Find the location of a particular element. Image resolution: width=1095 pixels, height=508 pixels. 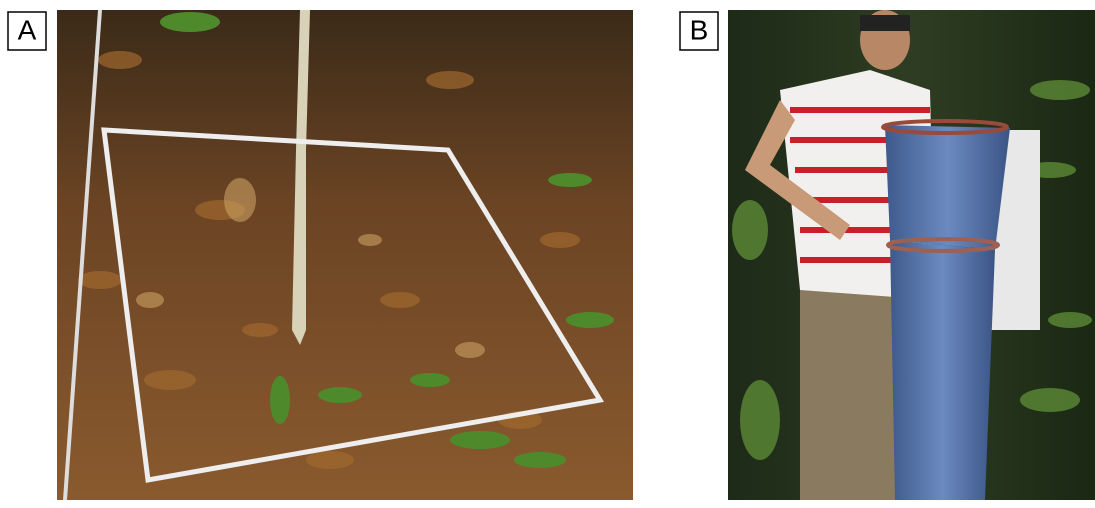

label-text: B is located at coordinates (699, 29).